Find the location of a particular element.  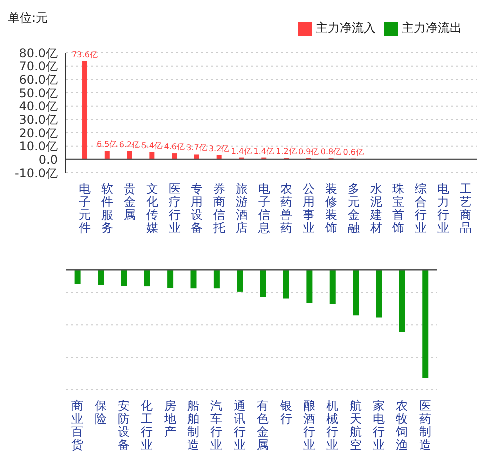

data-label: 3.2亿 is located at coordinates (219, 149).